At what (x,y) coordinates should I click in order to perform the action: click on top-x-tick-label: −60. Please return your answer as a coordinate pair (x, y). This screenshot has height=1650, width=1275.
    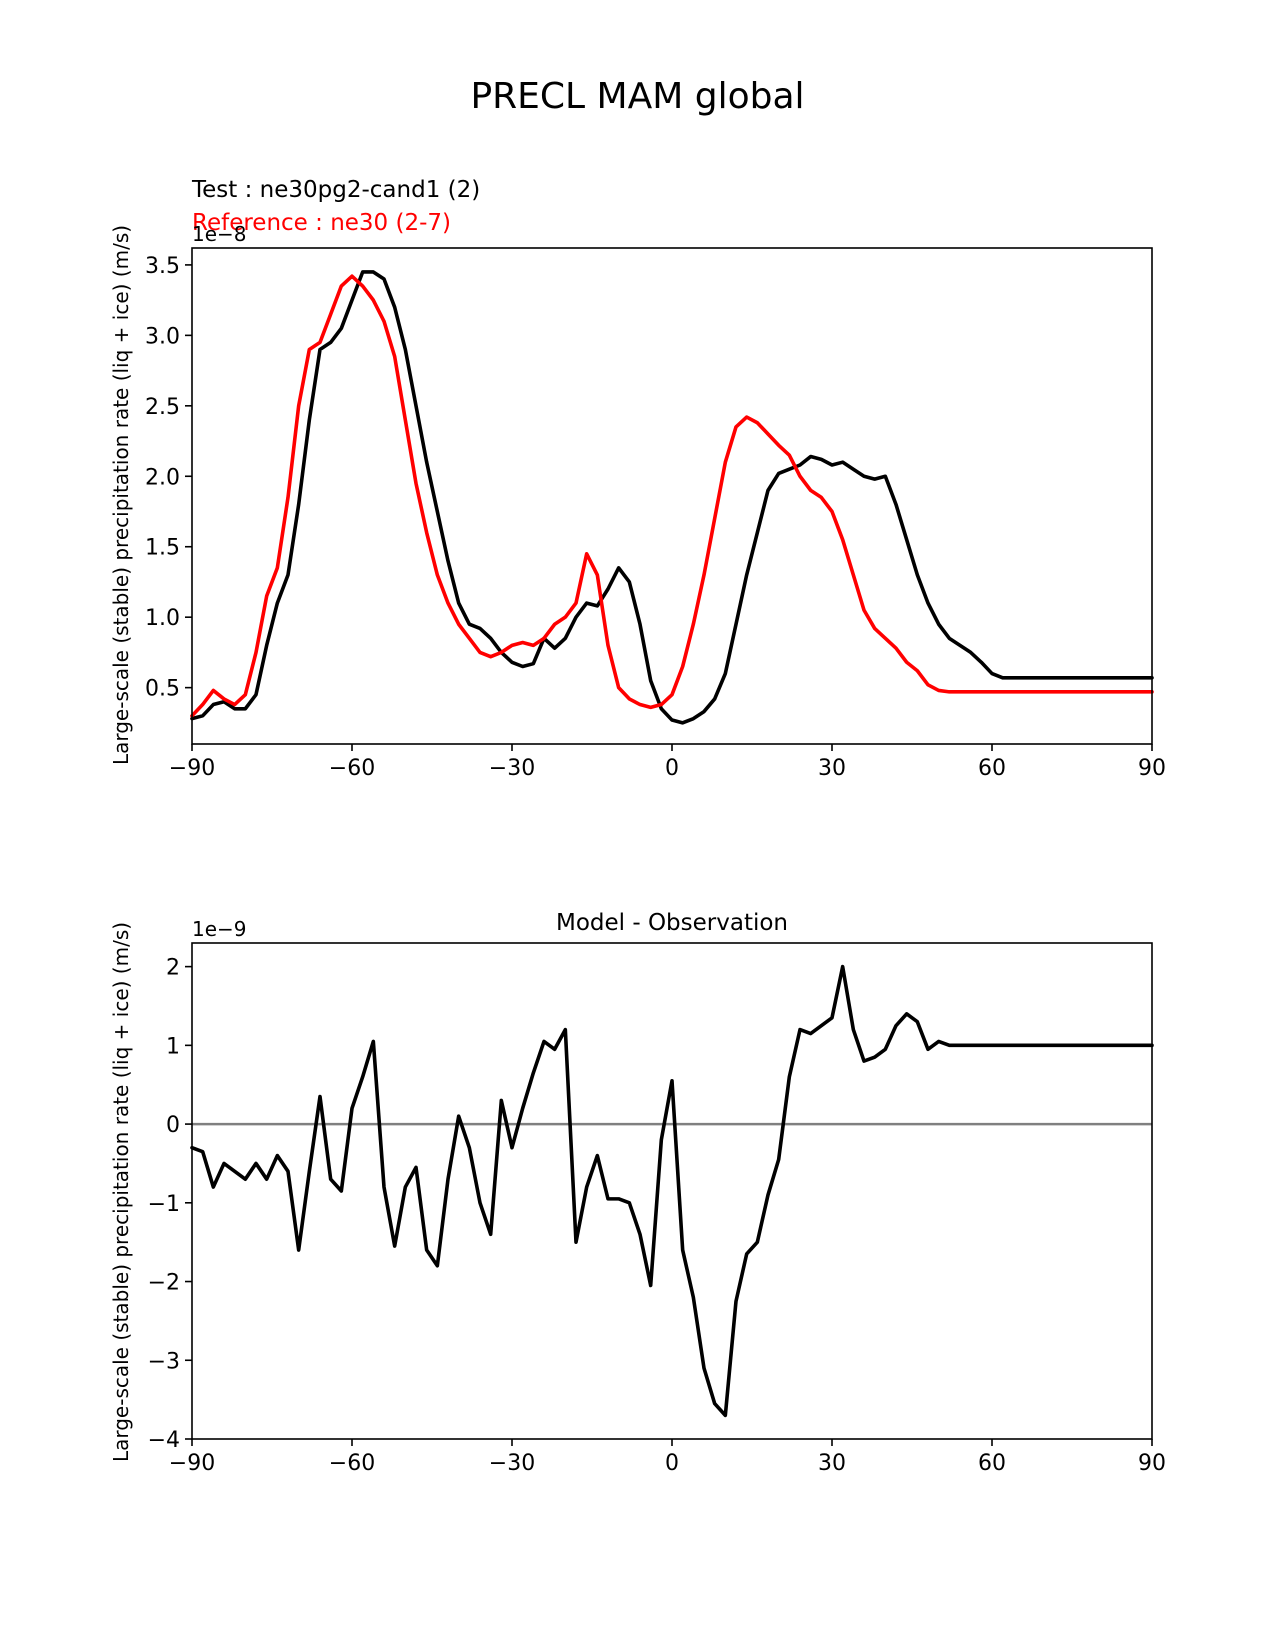
    Looking at the image, I should click on (352, 768).